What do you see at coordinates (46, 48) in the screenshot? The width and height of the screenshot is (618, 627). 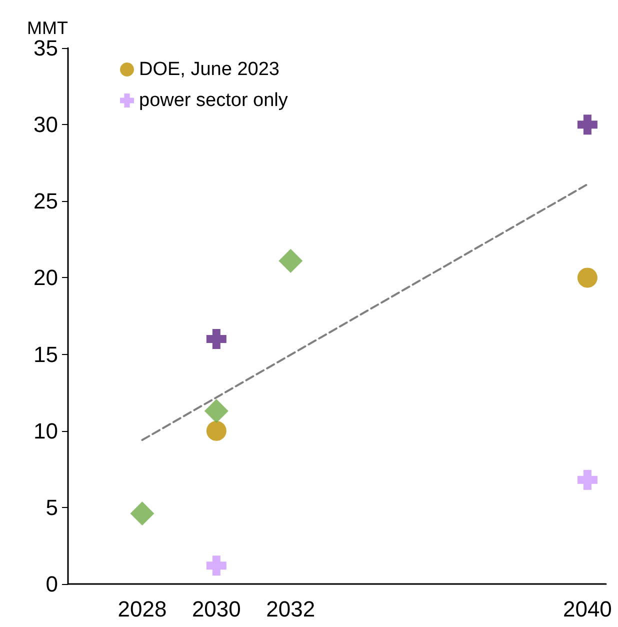 I see `y-tick-label: 35` at bounding box center [46, 48].